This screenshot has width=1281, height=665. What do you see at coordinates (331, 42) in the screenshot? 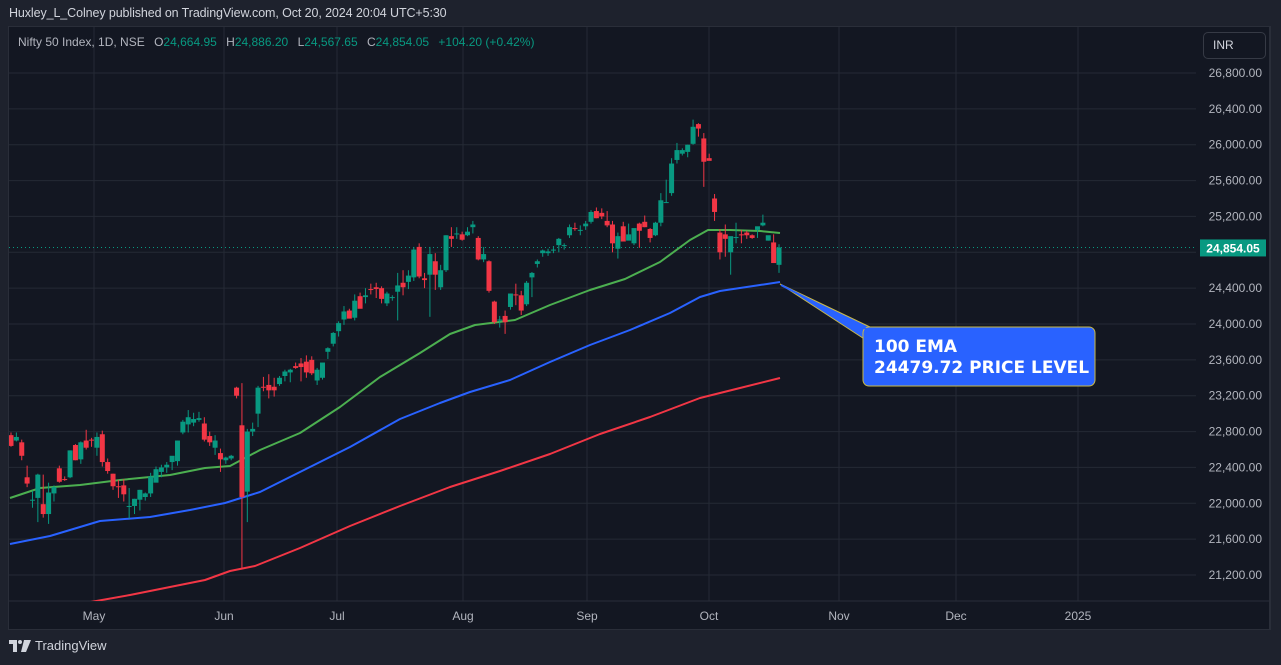
I see `low-value: 24,567.65` at bounding box center [331, 42].